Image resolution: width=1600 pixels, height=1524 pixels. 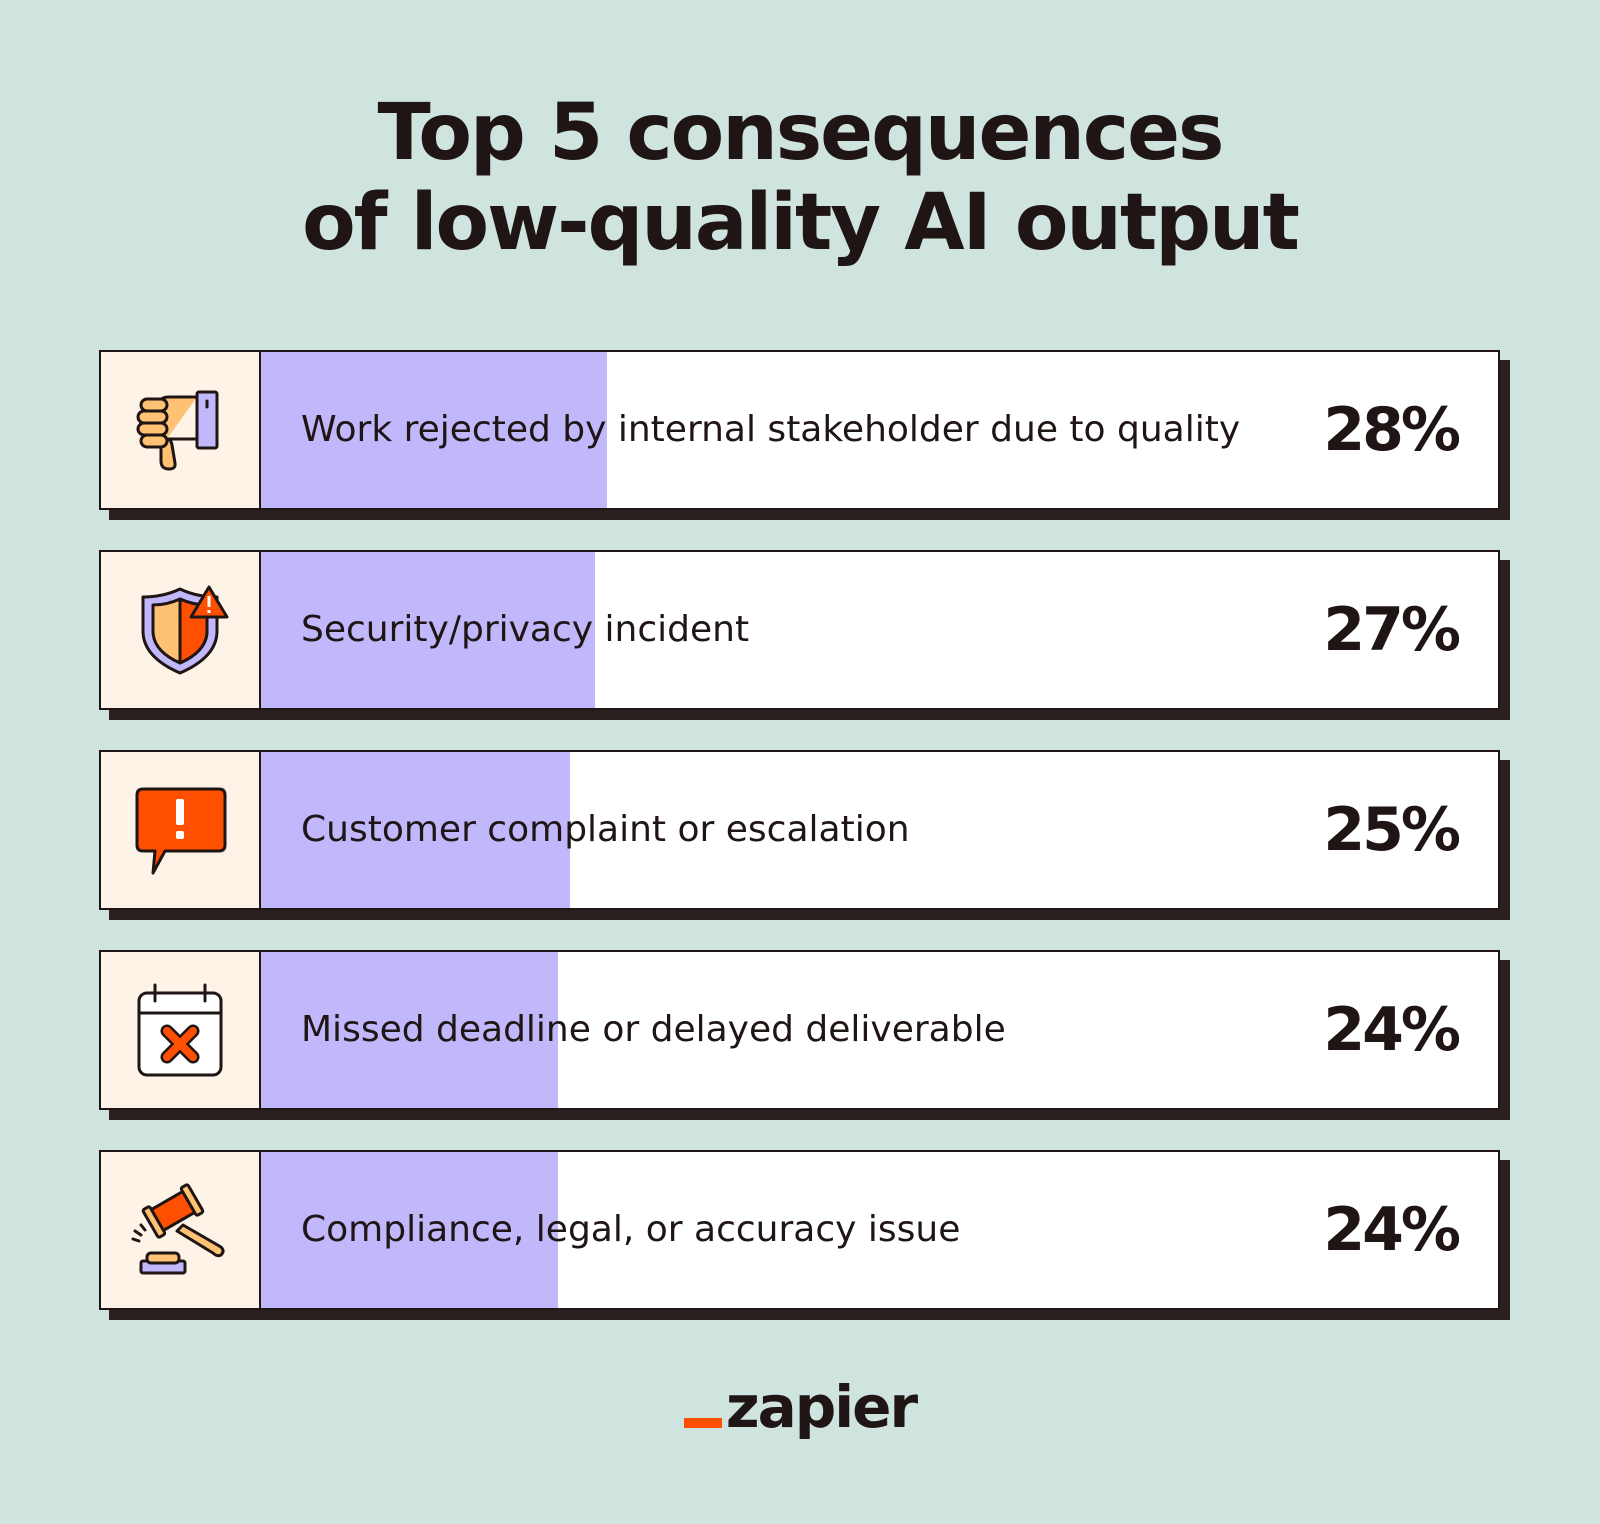 What do you see at coordinates (653, 1029) in the screenshot?
I see `bar-label: Missed deadline or delayed deliverable` at bounding box center [653, 1029].